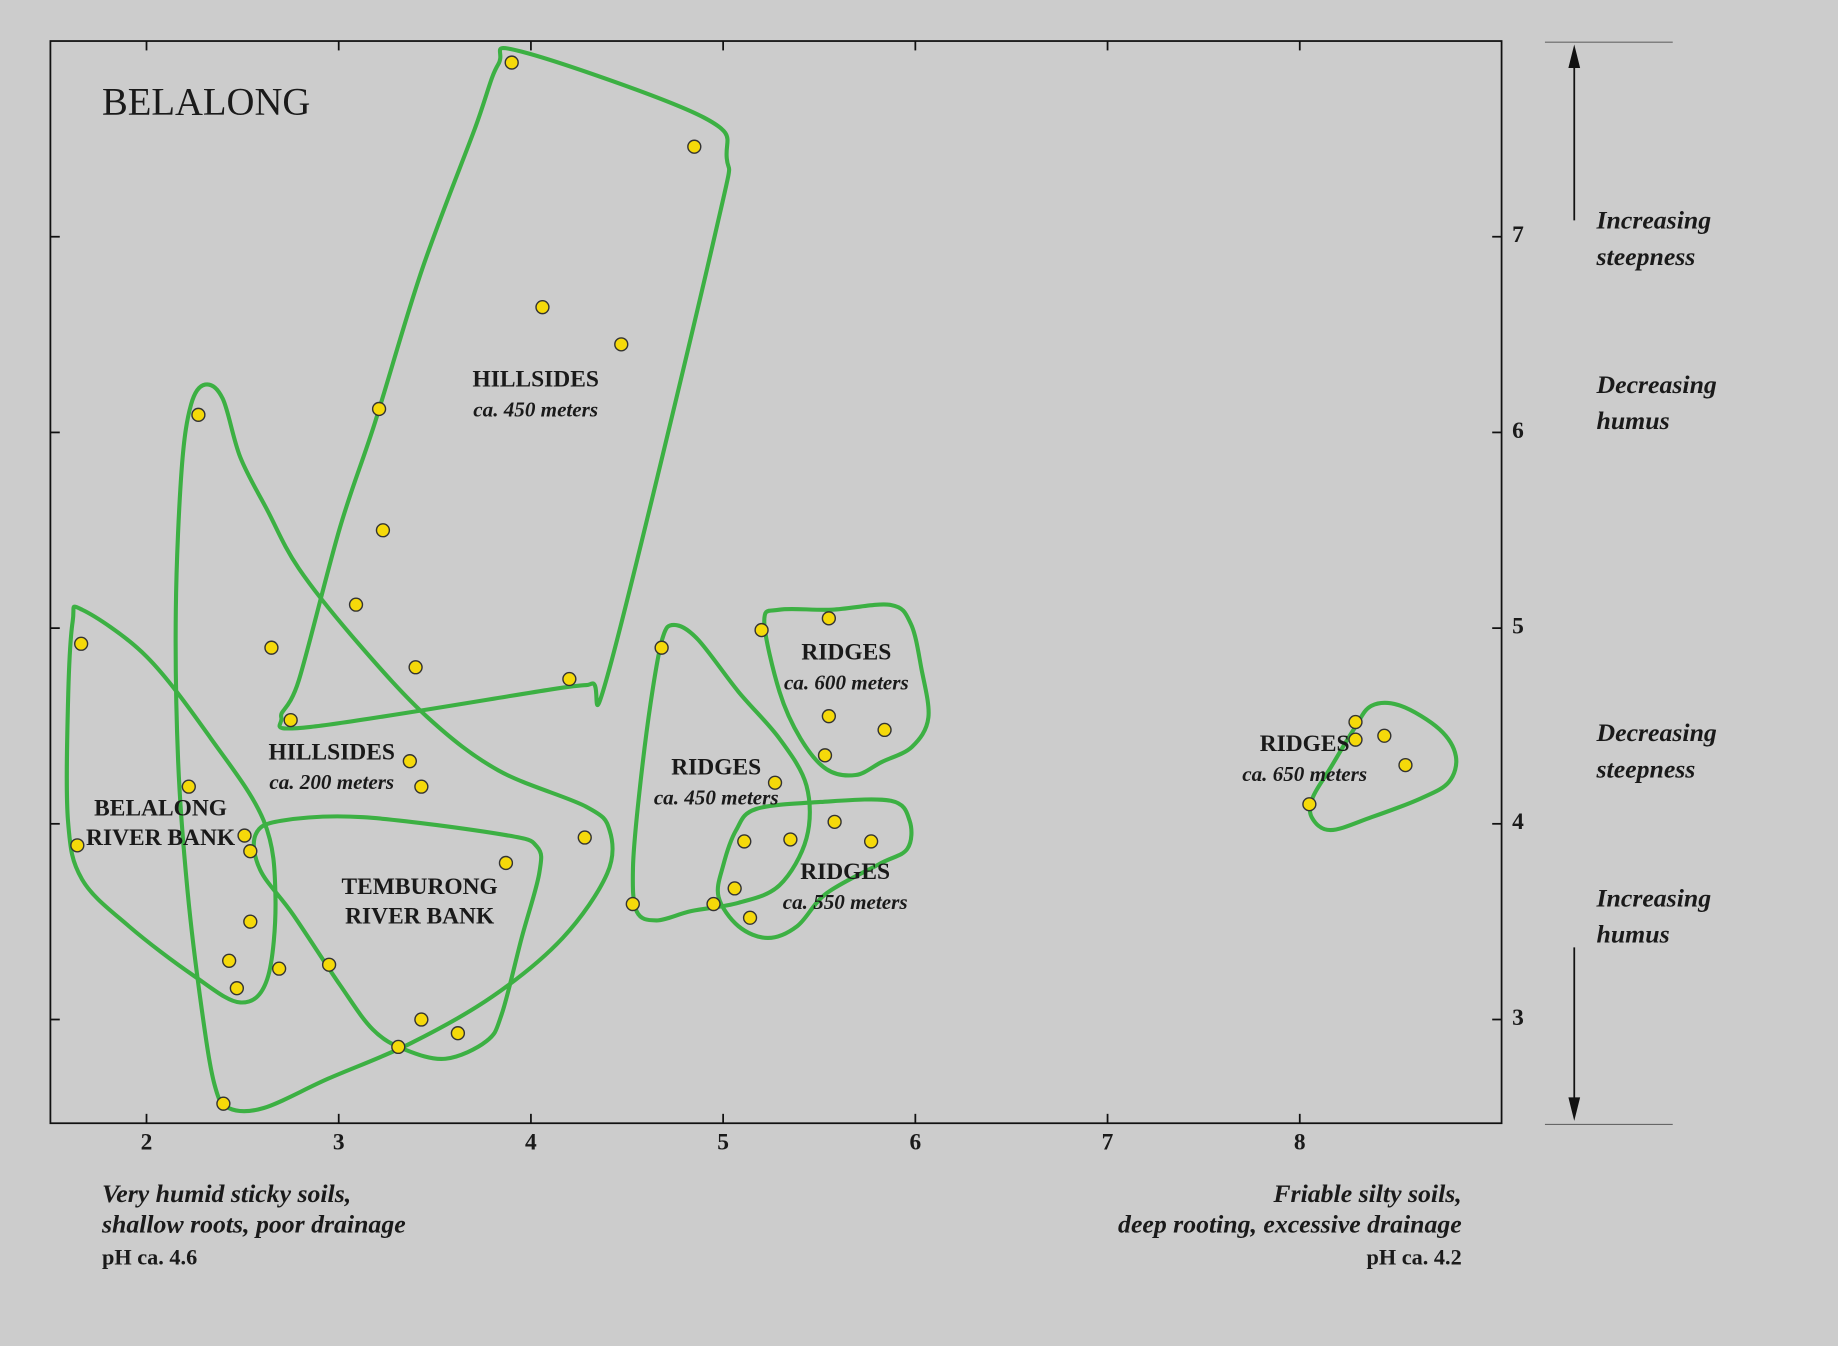 Image resolution: width=1838 pixels, height=1346 pixels. Describe the element at coordinates (1518, 626) in the screenshot. I see `y-tick-label: 5` at that location.